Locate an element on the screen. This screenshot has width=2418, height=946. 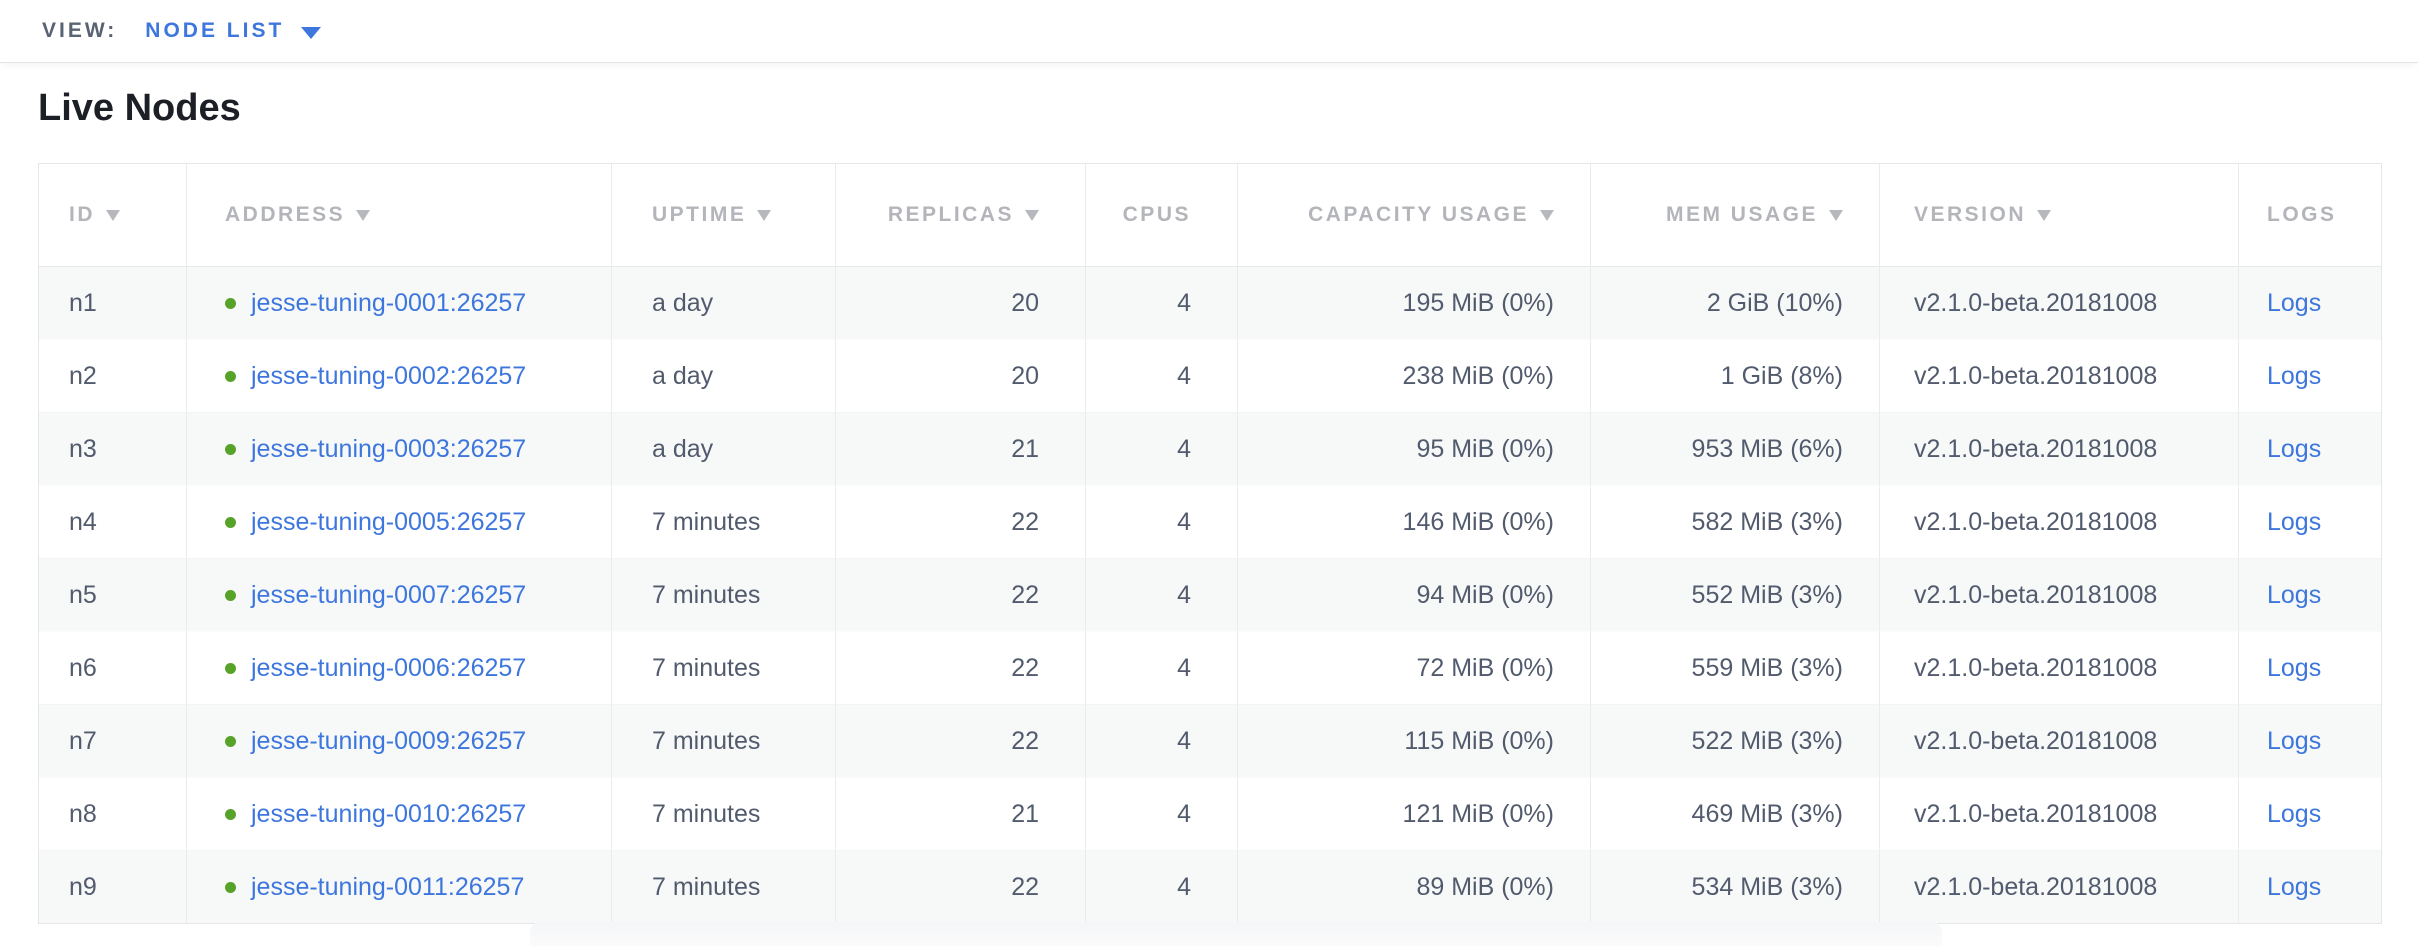
cell-capacity: 72 MiB (0%) is located at coordinates (1413, 667).